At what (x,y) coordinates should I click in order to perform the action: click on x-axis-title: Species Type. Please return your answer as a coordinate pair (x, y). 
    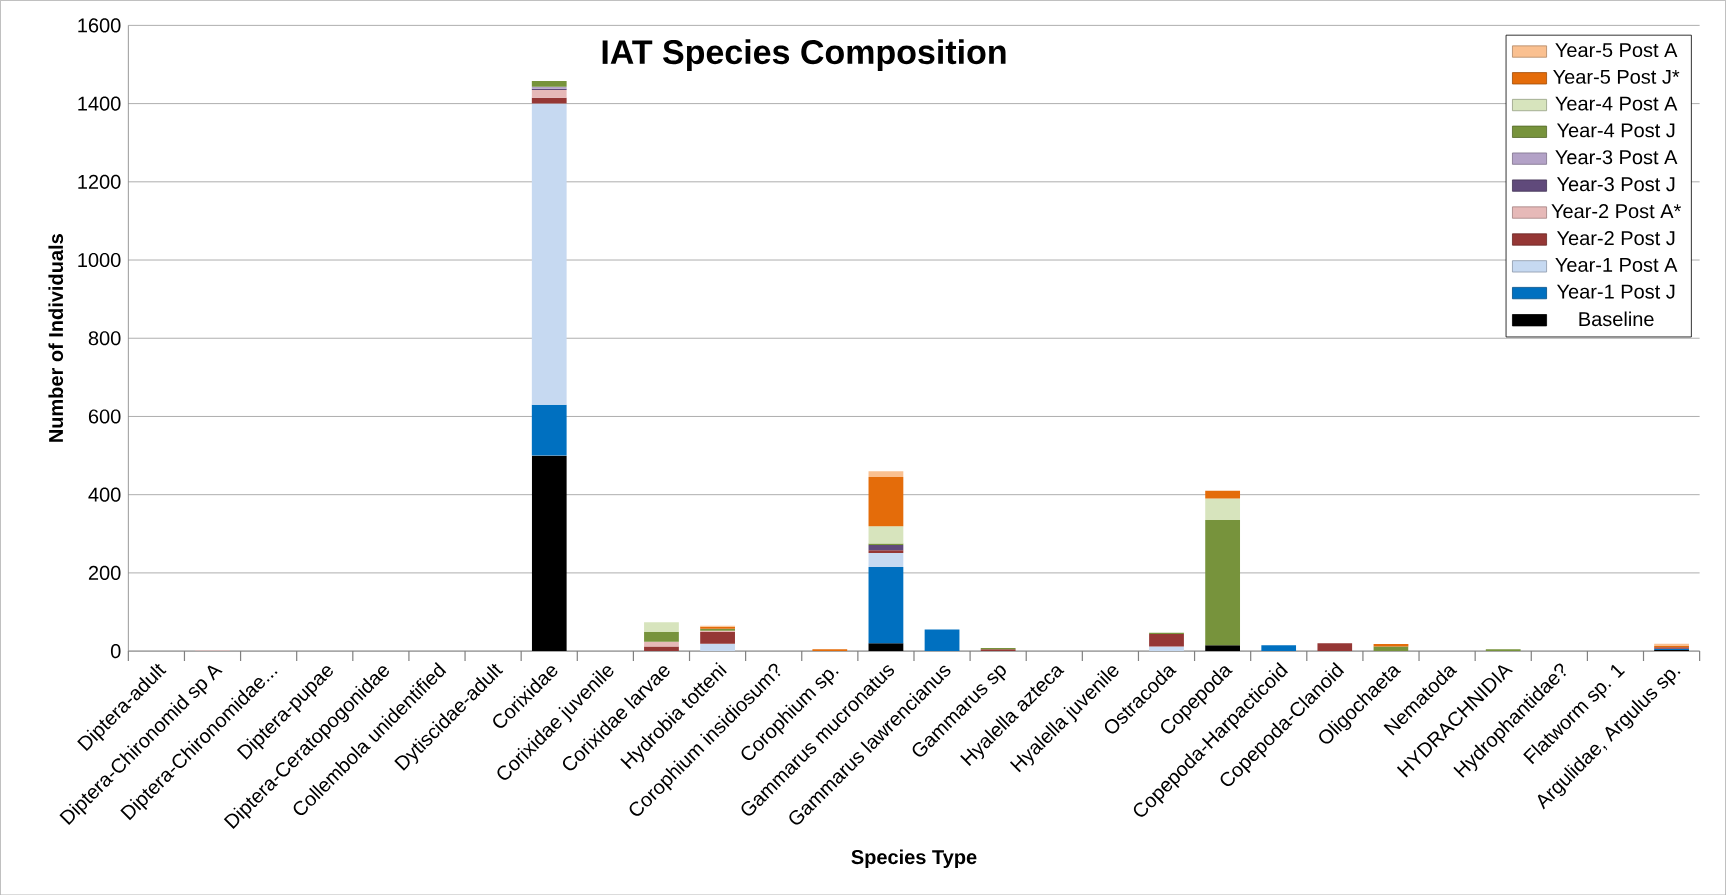
    Looking at the image, I should click on (914, 858).